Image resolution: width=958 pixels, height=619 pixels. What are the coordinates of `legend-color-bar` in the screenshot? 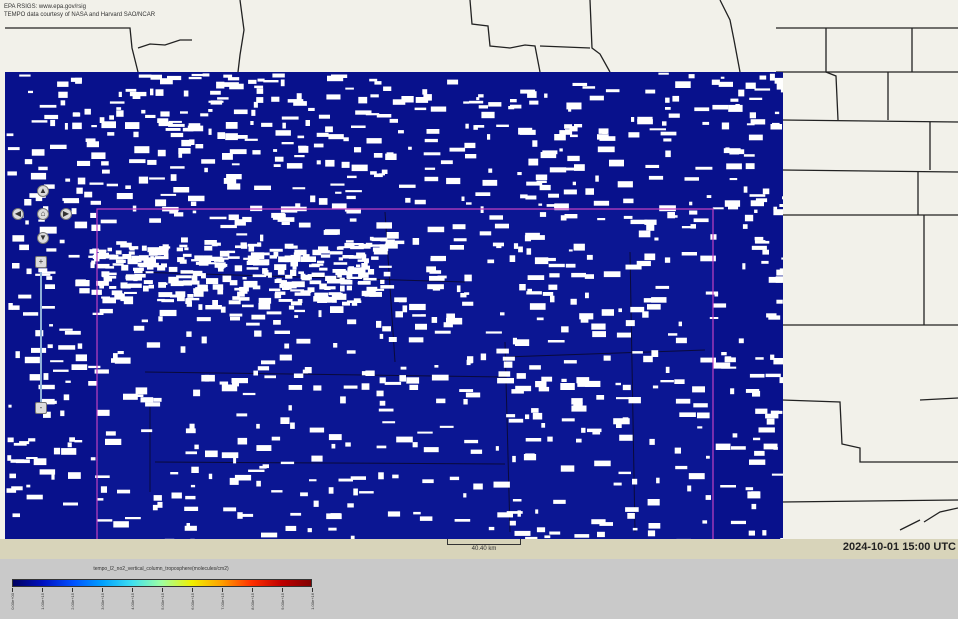 It's located at (162, 583).